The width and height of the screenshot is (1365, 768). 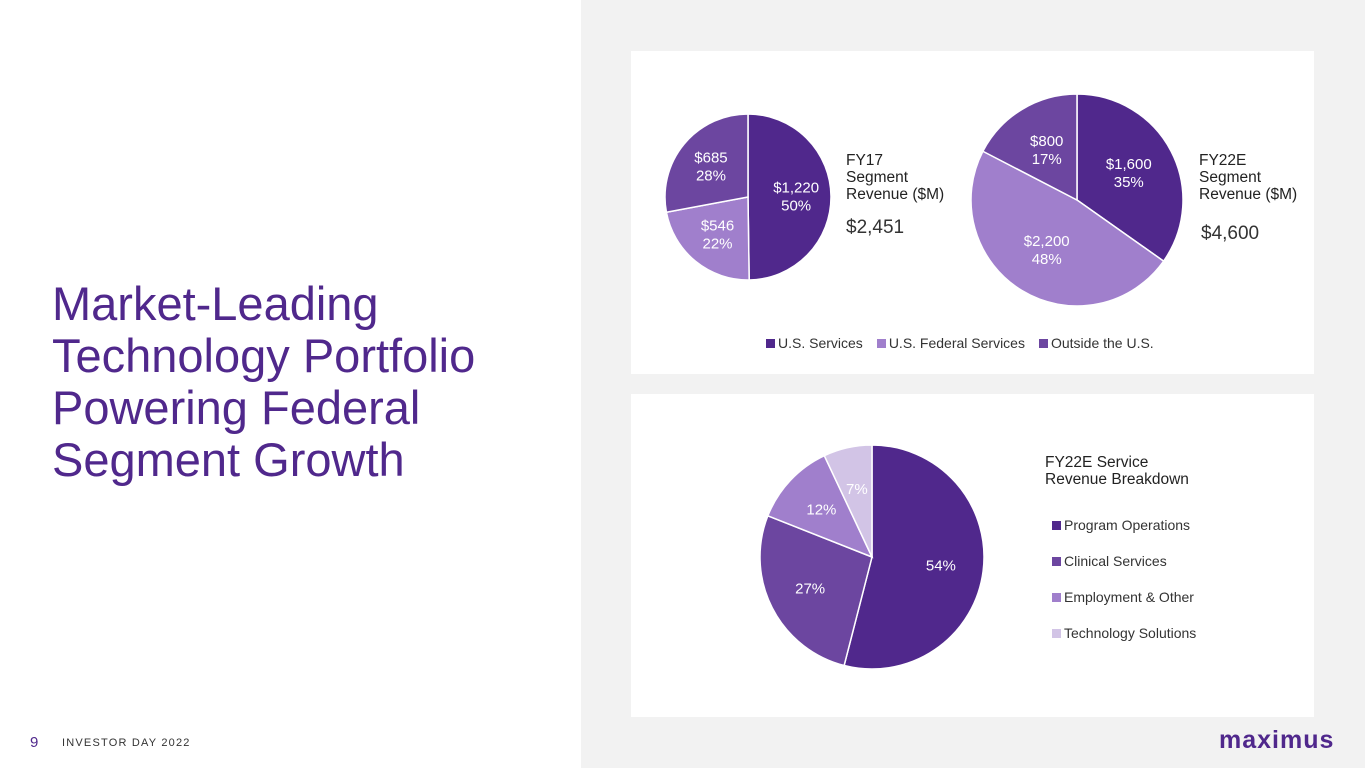 I want to click on legend-item: U.S. Federal Services, so click(x=950, y=343).